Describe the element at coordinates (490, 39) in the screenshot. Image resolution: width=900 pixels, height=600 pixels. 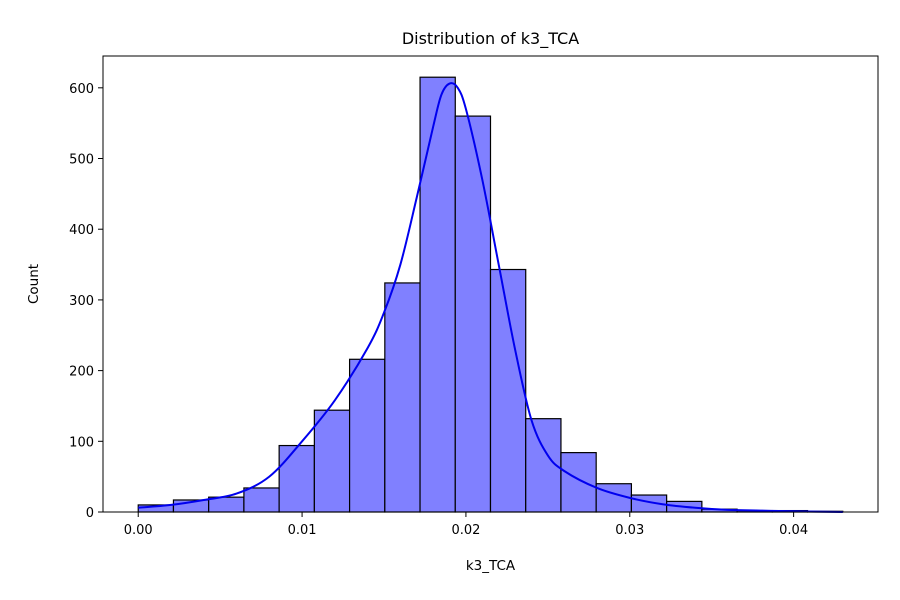
I see `chart-title: Distribution of k3_TCA` at that location.